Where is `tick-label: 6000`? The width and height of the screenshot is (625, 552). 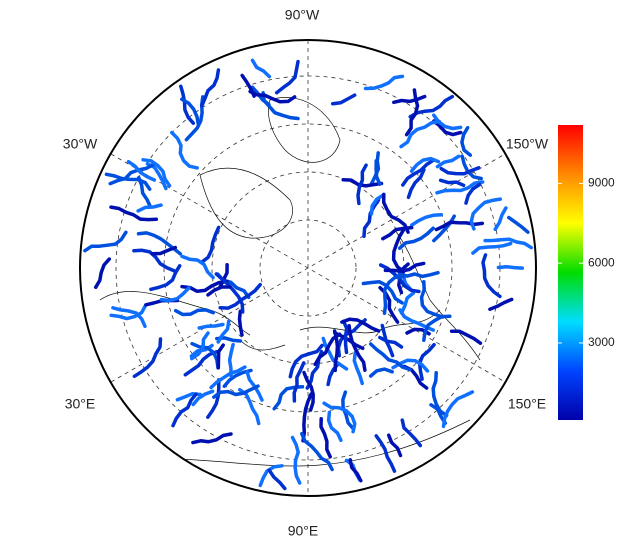
tick-label: 6000 is located at coordinates (601, 262).